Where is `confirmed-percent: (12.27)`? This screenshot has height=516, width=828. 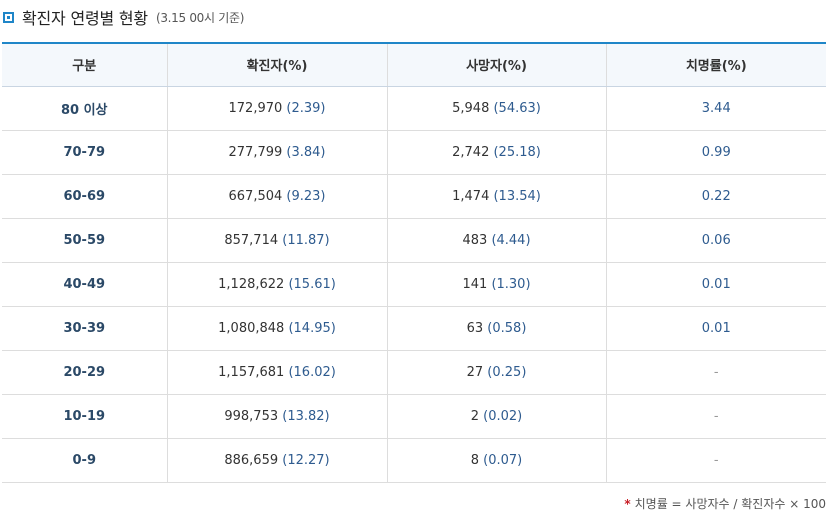 confirmed-percent: (12.27) is located at coordinates (306, 460).